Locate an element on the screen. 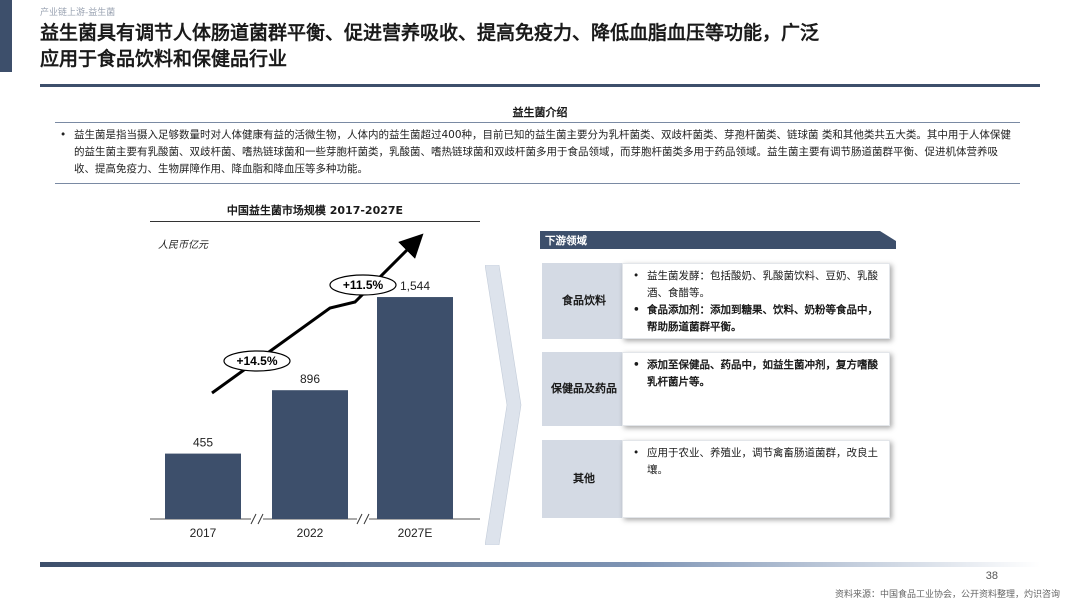 The image size is (1080, 608). bar-2017 is located at coordinates (203, 486).